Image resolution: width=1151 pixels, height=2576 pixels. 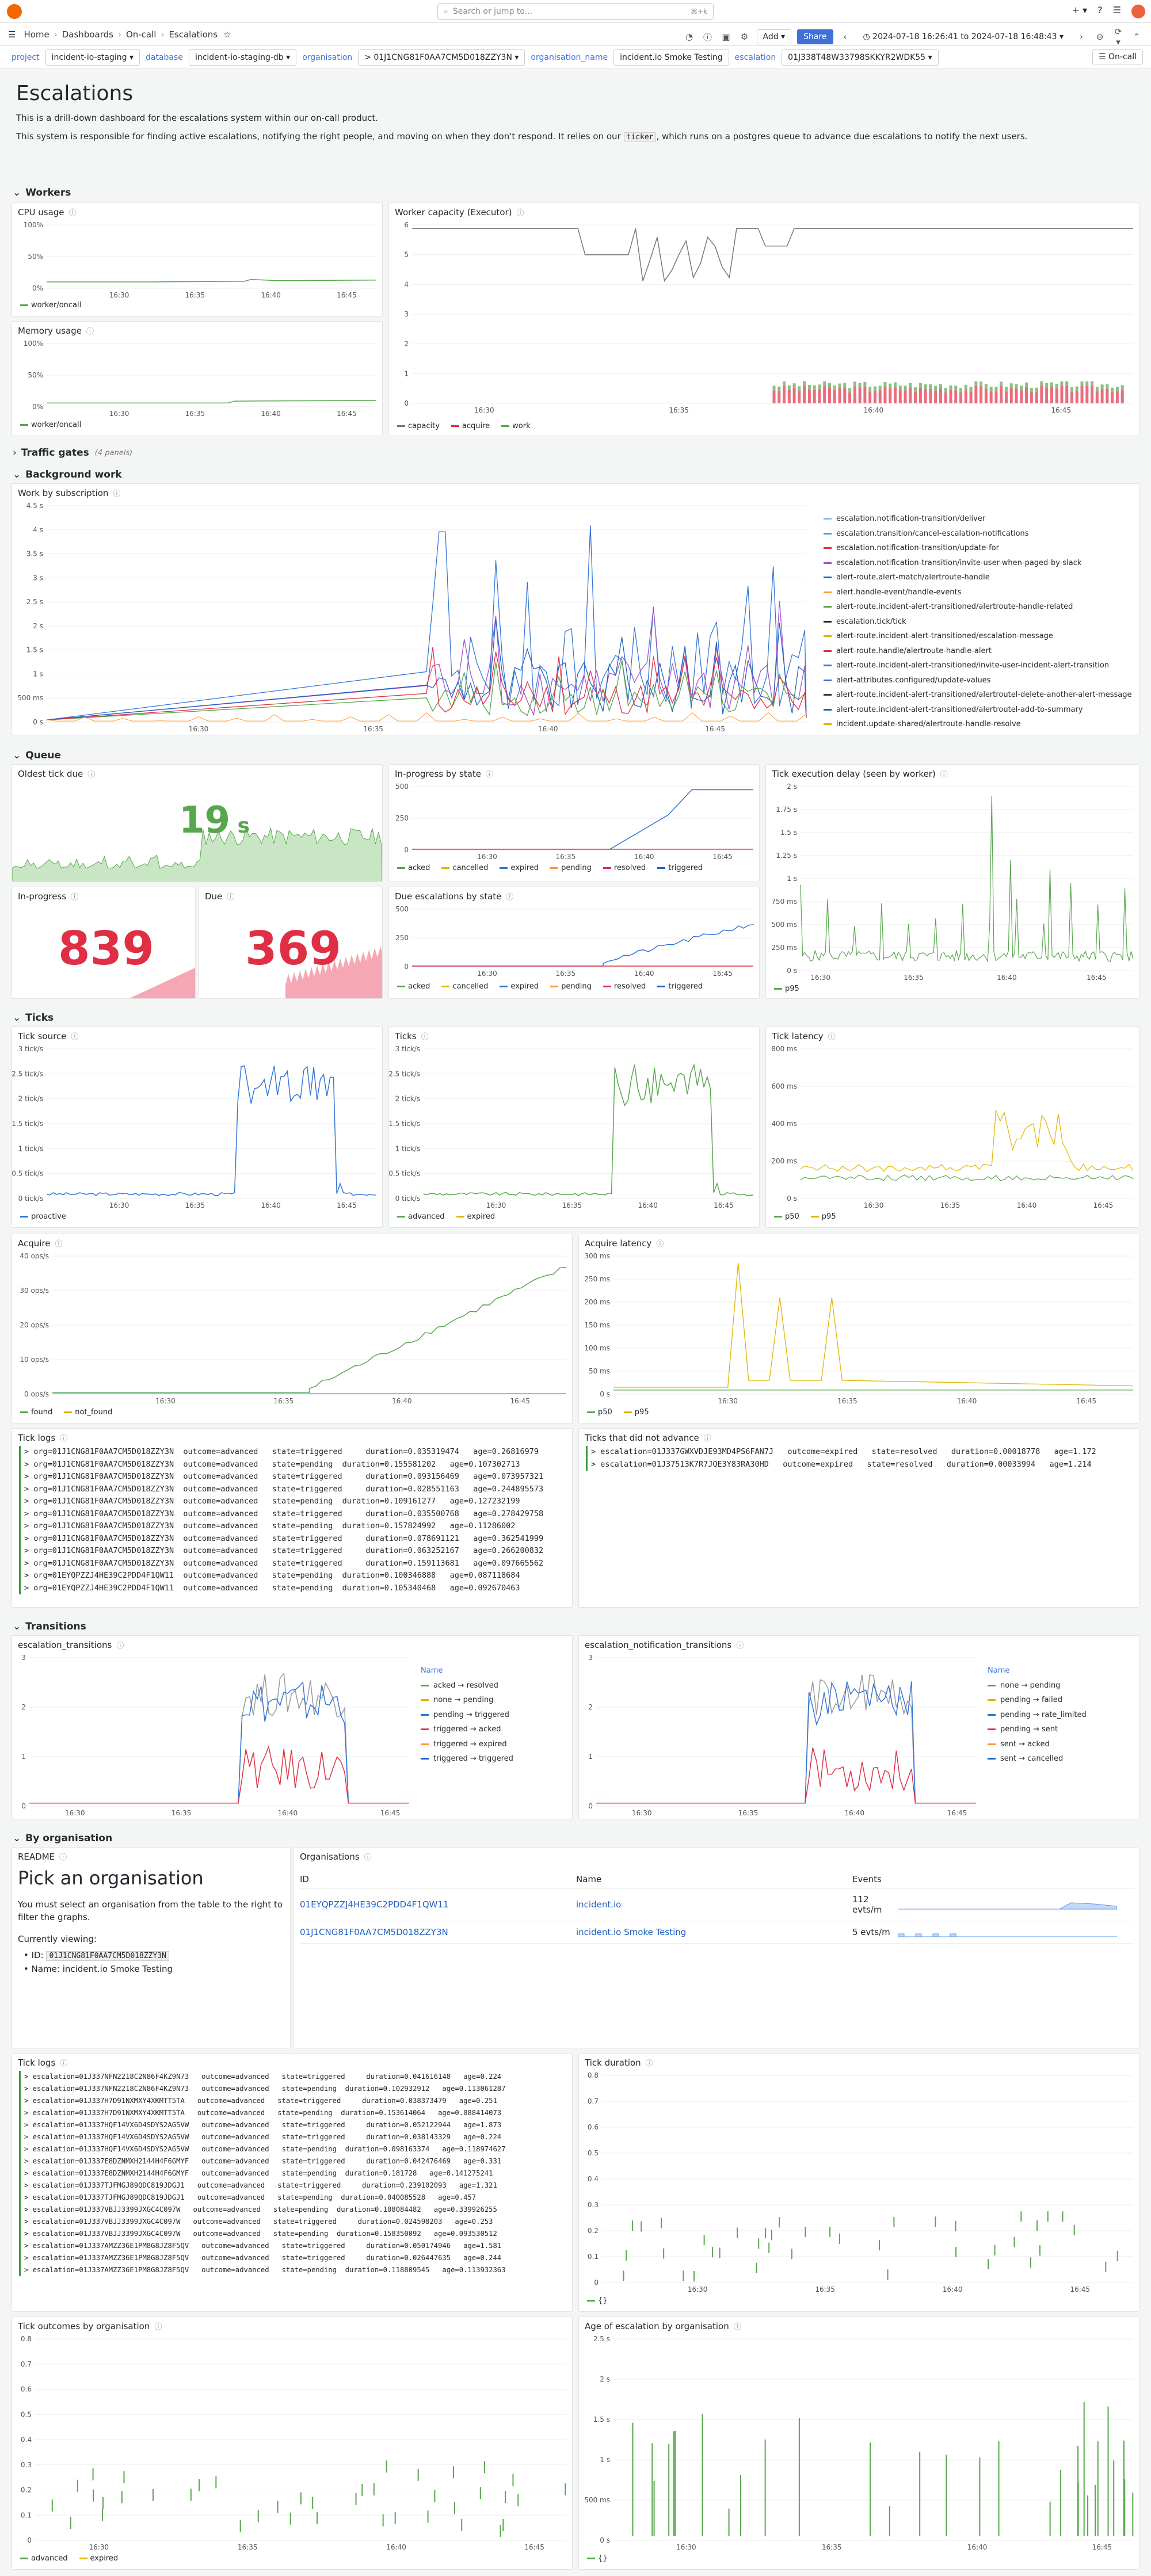 What do you see at coordinates (859, 1437) in the screenshot?
I see `panel-title: Ticks that did not advance ⓘ` at bounding box center [859, 1437].